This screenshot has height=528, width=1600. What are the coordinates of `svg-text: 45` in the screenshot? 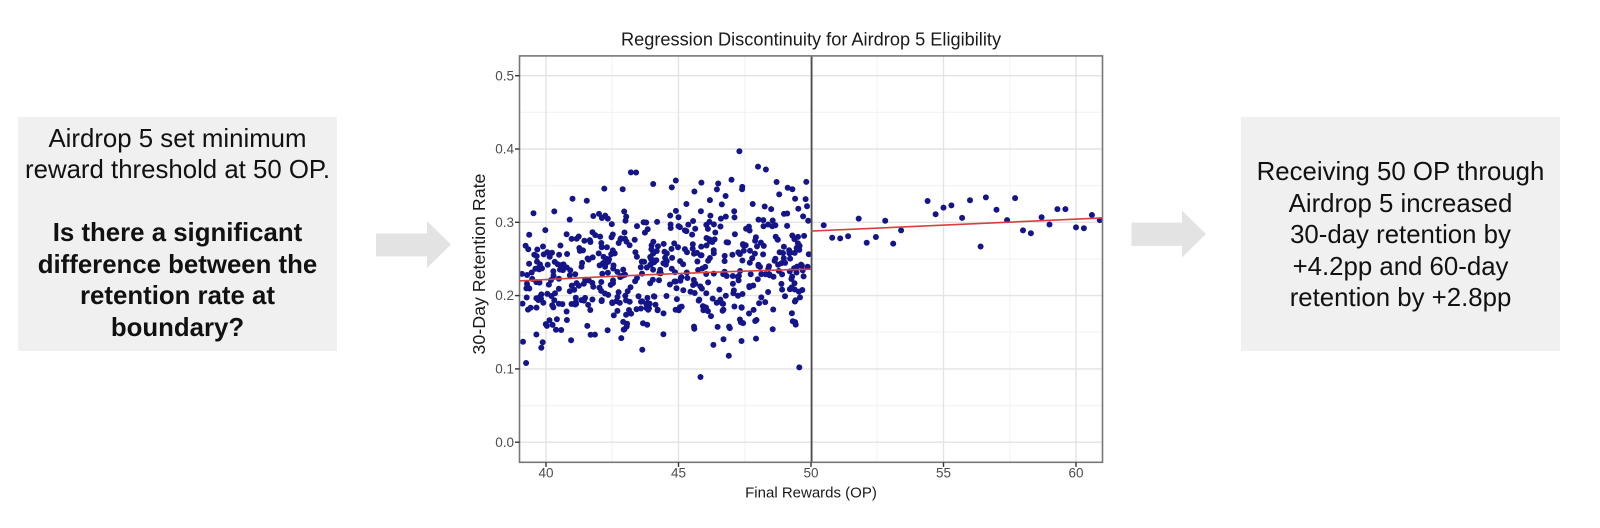 It's located at (678, 473).